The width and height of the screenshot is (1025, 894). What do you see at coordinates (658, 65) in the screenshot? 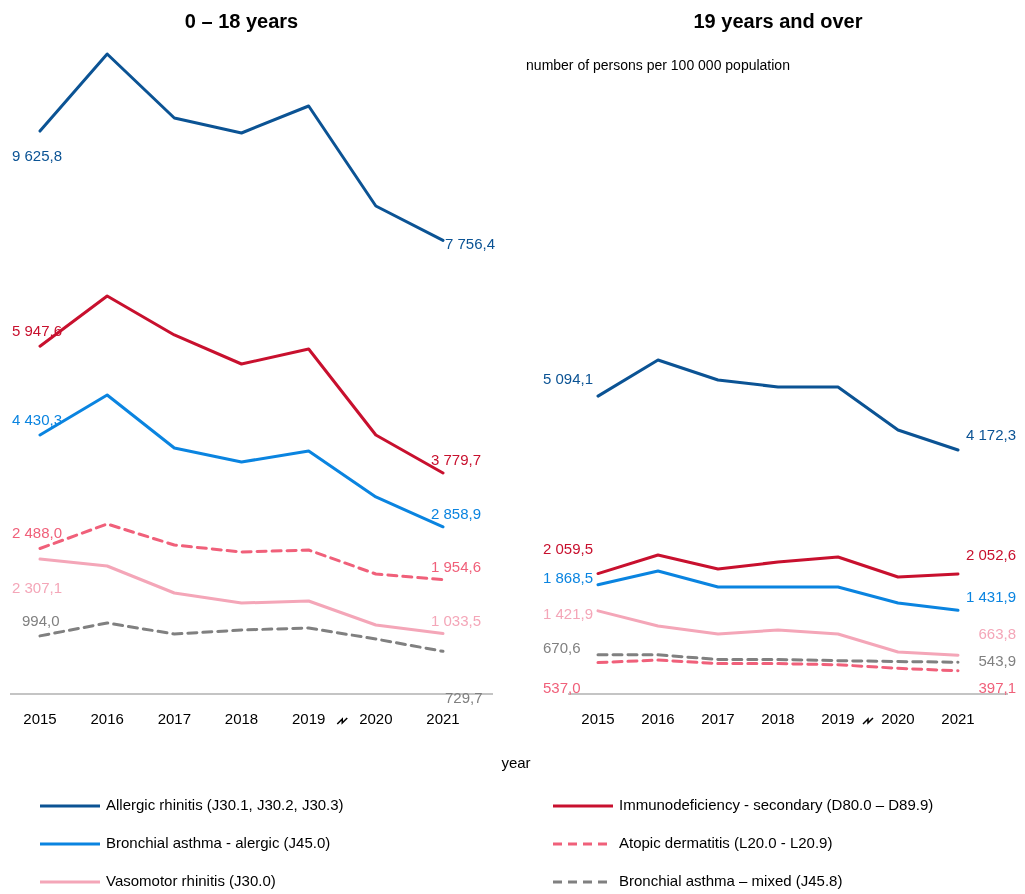
I see `text: number of persons per 100 000 population` at bounding box center [658, 65].